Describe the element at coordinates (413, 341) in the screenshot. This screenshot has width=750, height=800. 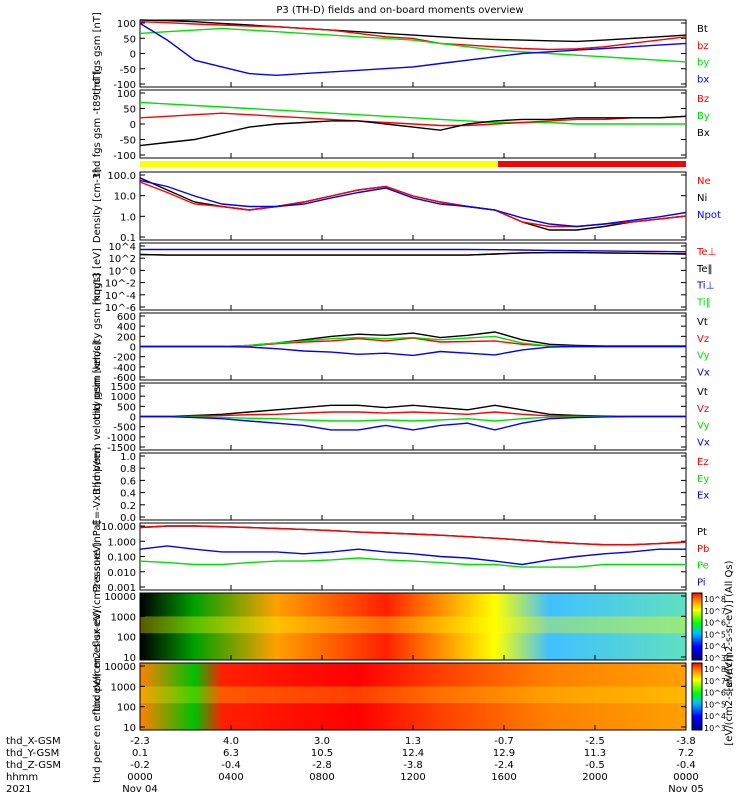
I see `series-line-Vy` at that location.